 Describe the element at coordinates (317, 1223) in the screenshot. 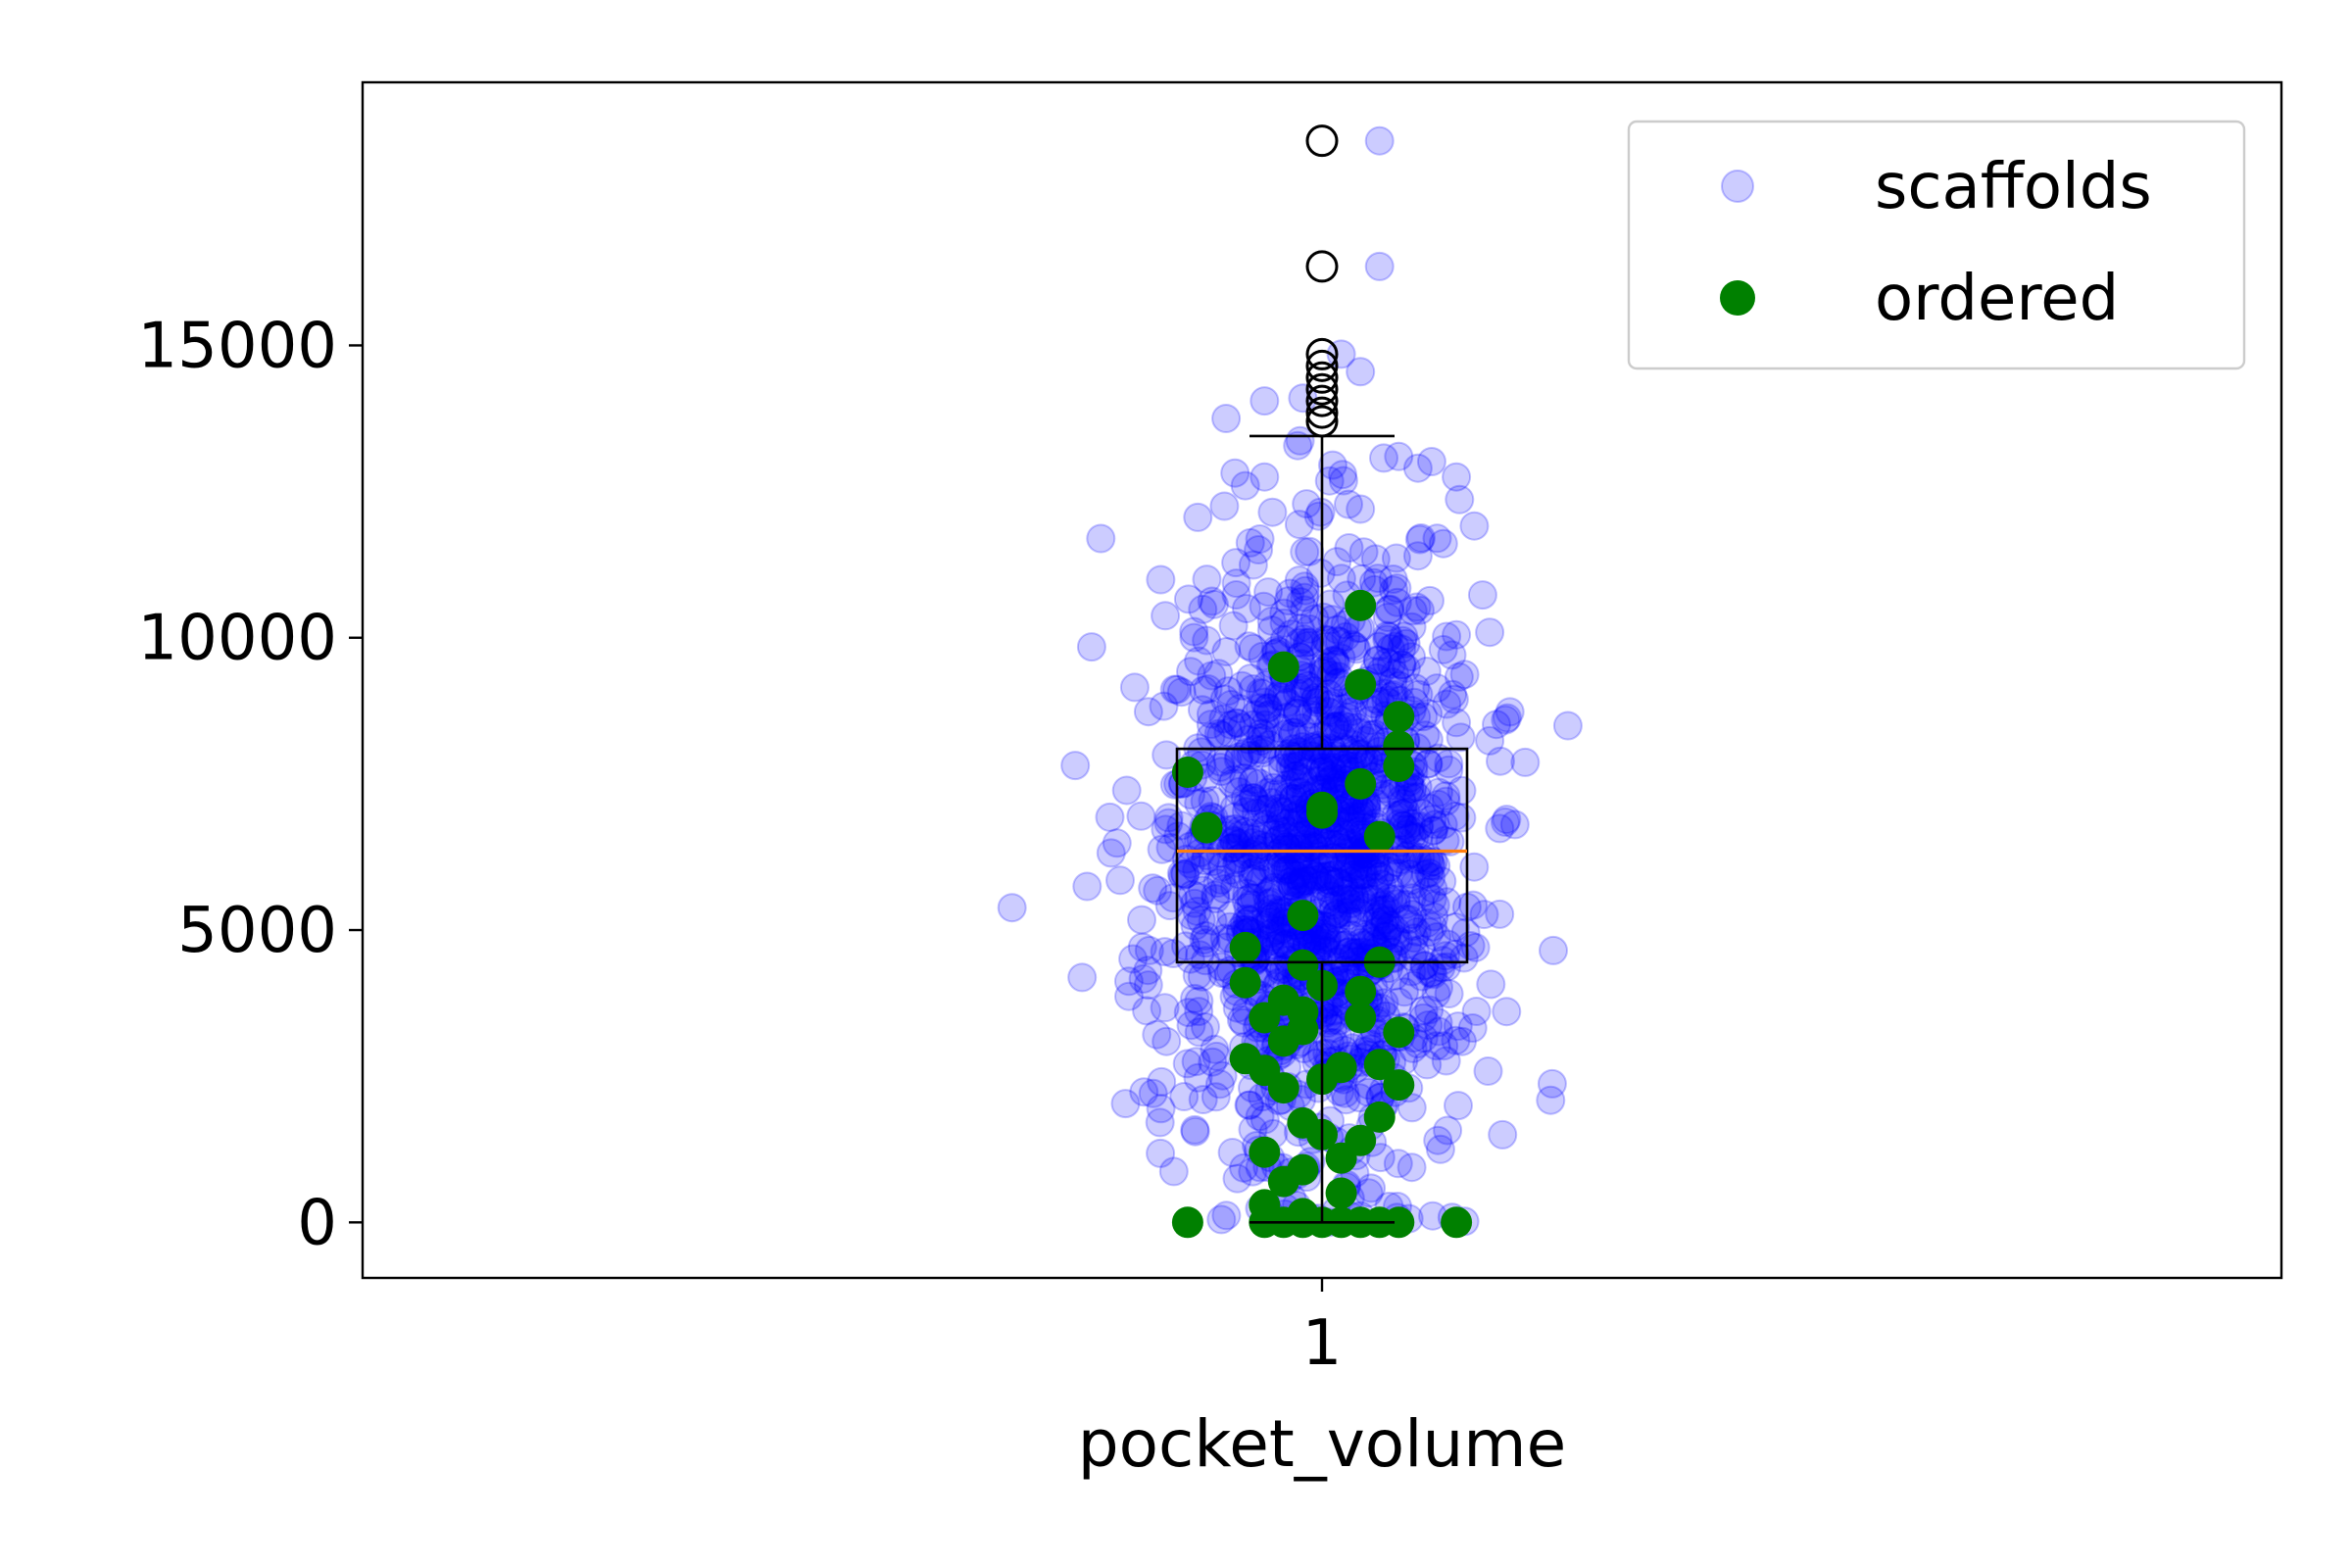

I see `y-tick-label: 0` at that location.